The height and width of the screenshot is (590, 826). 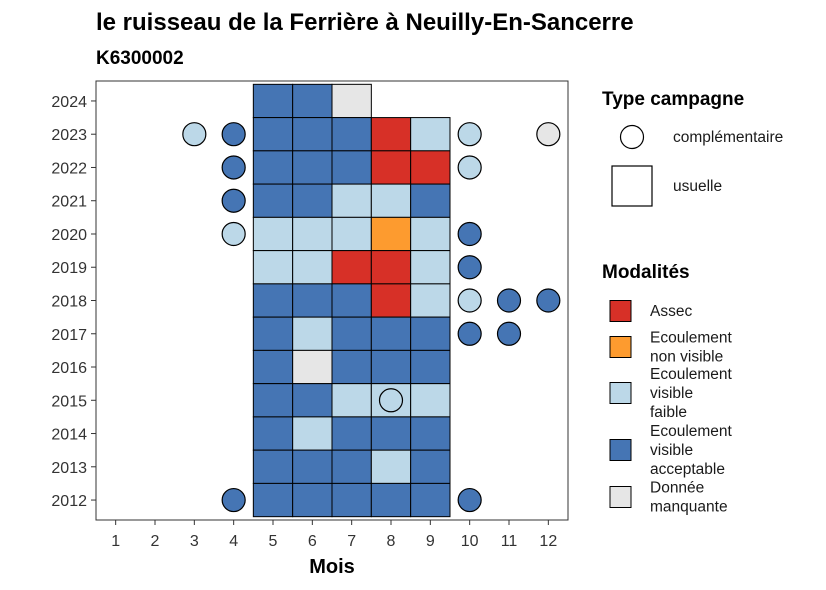 I want to click on legend-key-acceptable, so click(x=620, y=450).